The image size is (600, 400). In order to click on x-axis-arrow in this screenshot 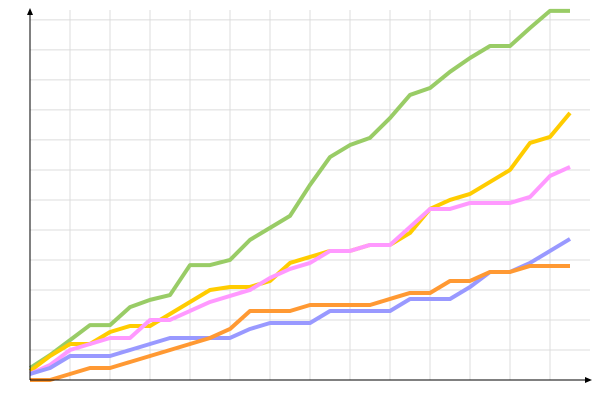, I will do `click(588, 380)`.